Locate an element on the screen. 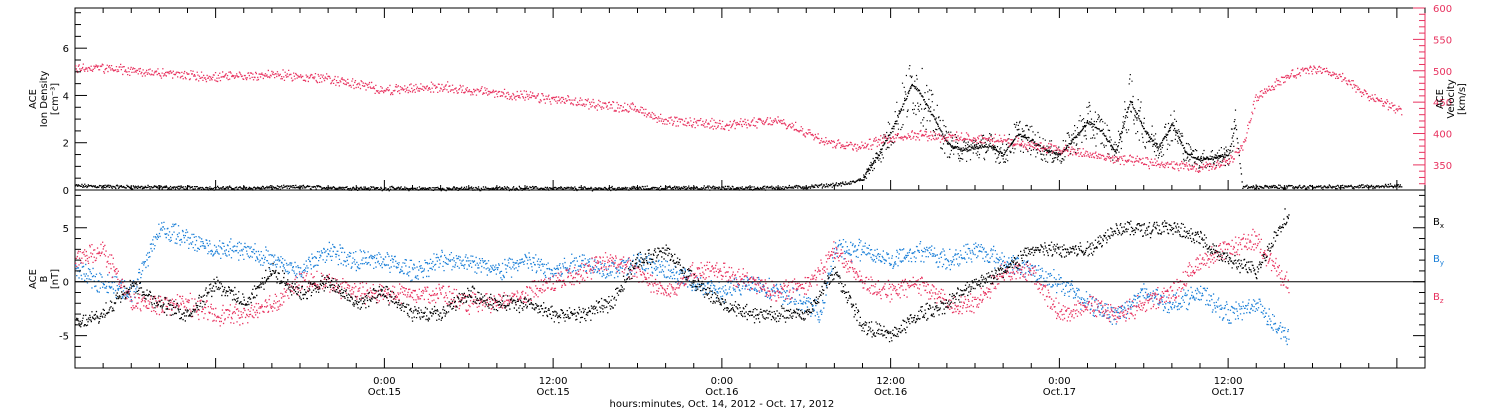  legend-bx: Bx is located at coordinates (1438, 223).